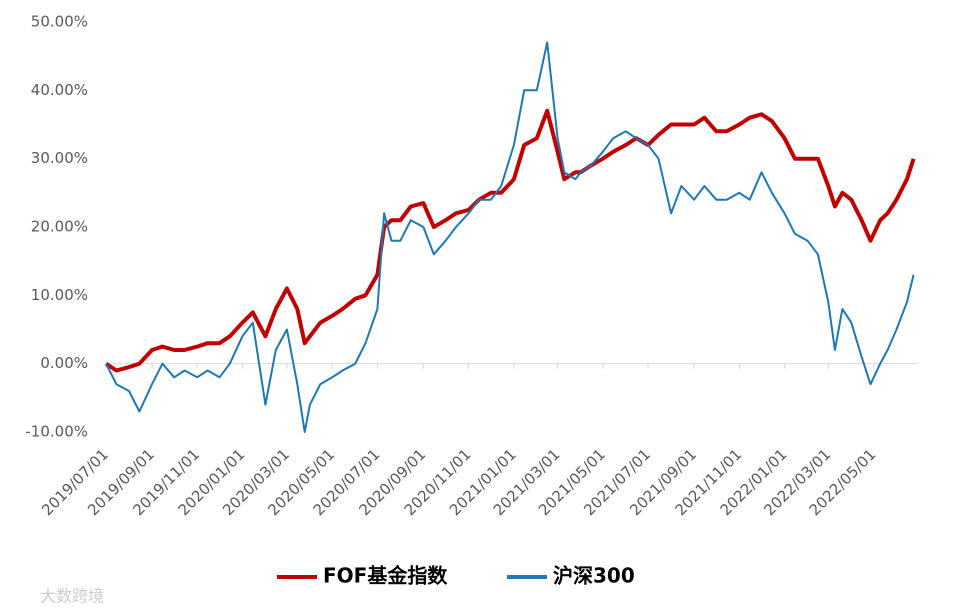  What do you see at coordinates (64, 363) in the screenshot?
I see `y-tick-label: 0.00%` at bounding box center [64, 363].